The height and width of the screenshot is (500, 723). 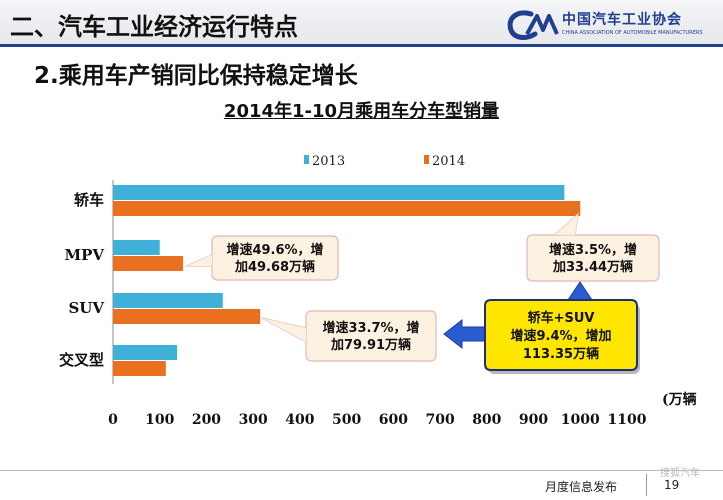 I want to click on x-tick-label: 1100, so click(x=627, y=420).